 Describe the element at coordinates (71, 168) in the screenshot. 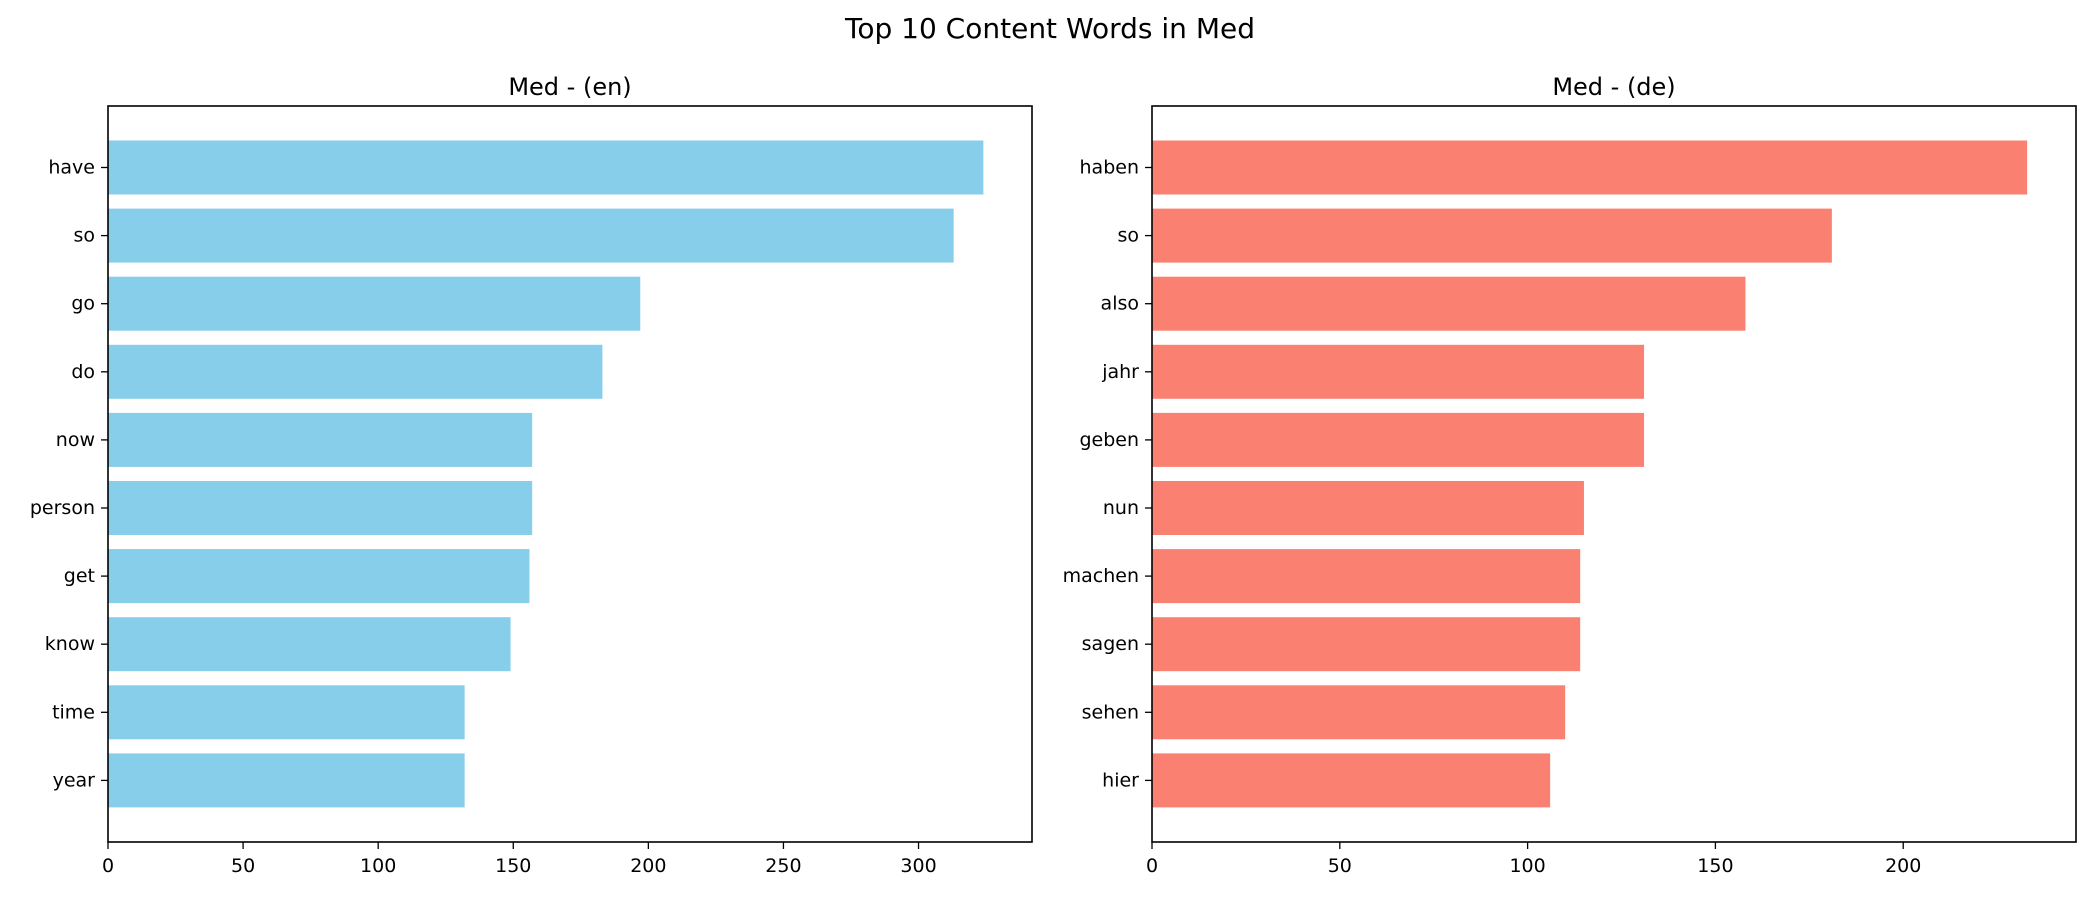

I see `y-tick-label: have` at that location.